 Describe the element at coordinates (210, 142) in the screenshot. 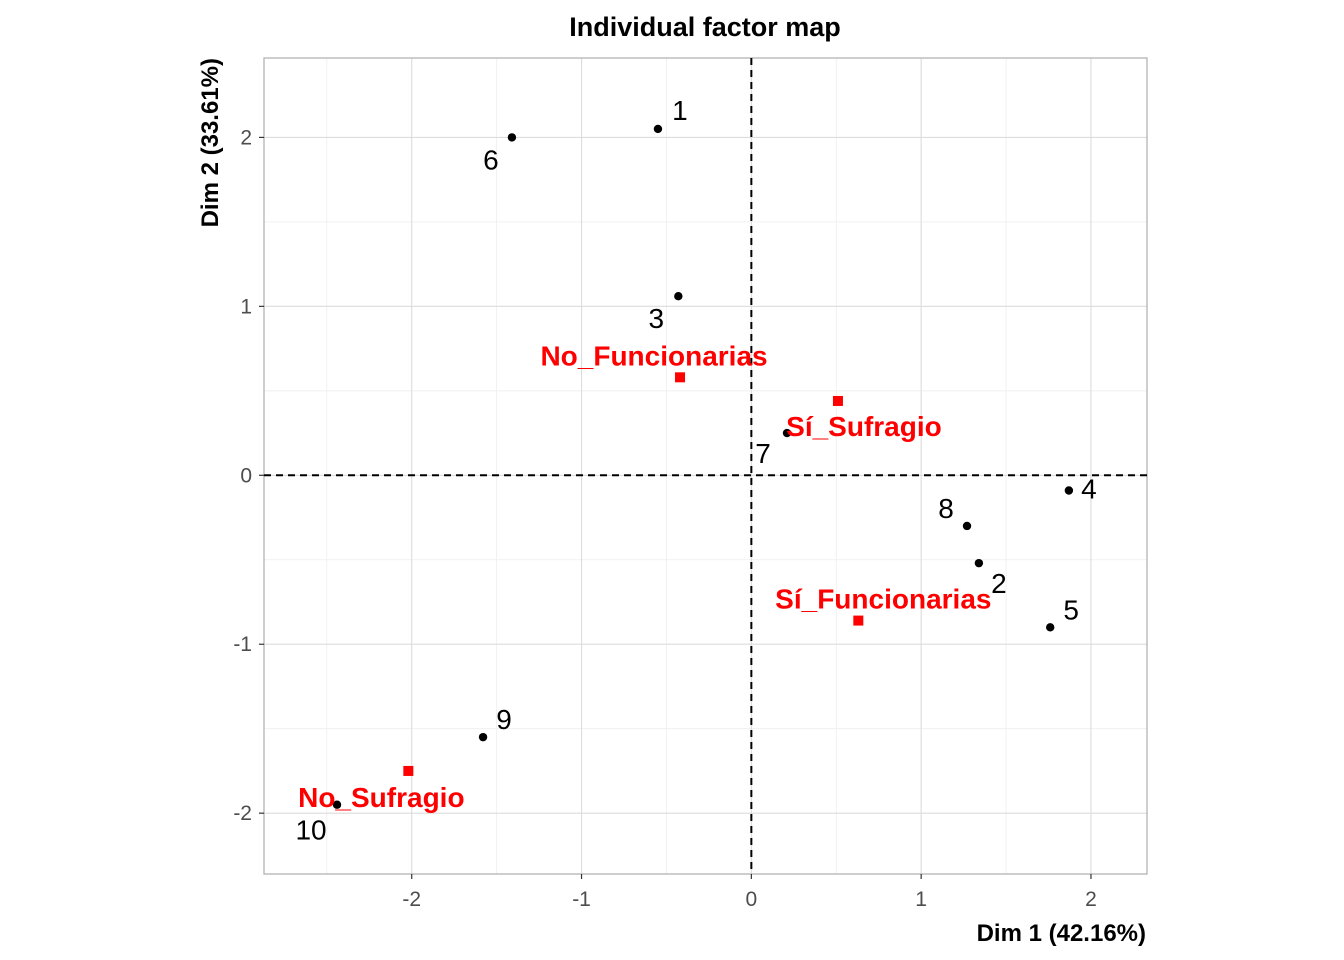

I see `y-axis-title: Dim 2 (33.61%)` at that location.